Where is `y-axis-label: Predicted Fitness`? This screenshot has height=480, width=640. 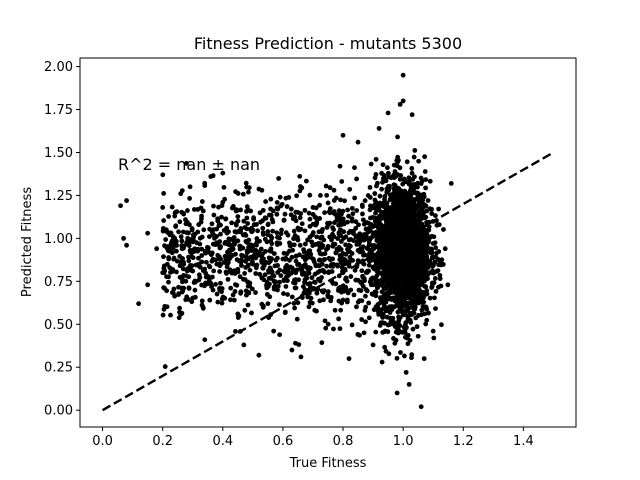
y-axis-label: Predicted Fitness is located at coordinates (27, 242).